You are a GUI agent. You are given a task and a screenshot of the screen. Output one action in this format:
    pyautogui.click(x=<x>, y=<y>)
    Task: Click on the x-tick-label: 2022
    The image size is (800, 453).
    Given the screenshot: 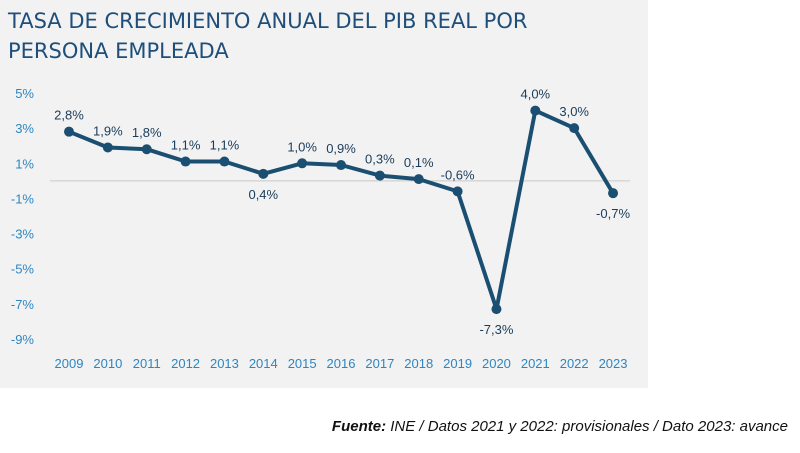 What is the action you would take?
    pyautogui.click(x=574, y=363)
    